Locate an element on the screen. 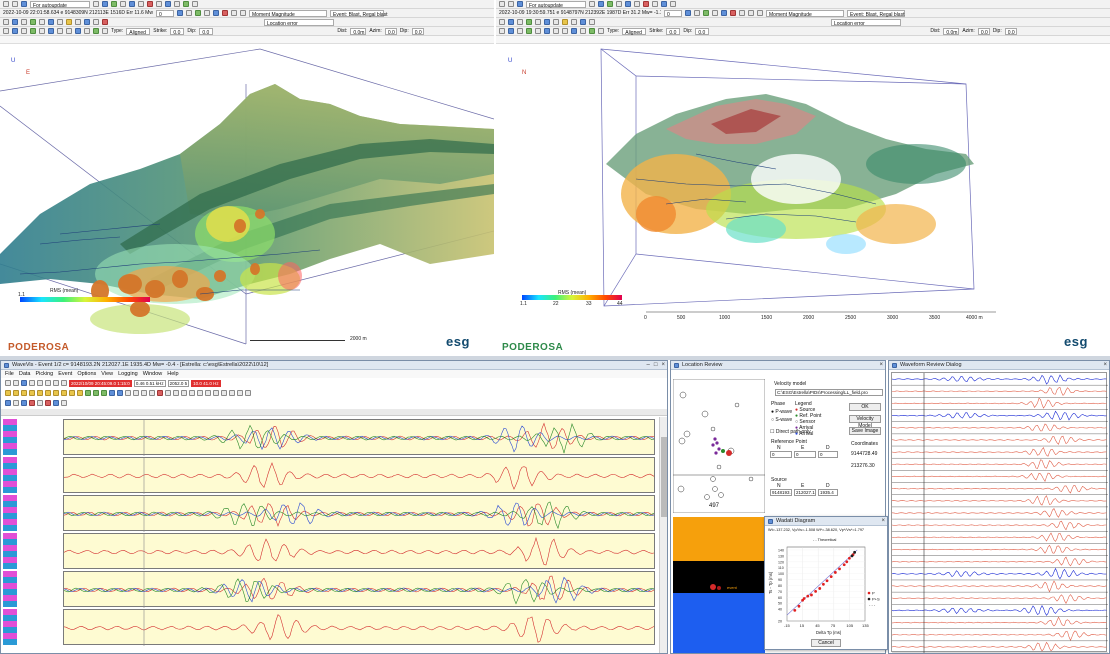 Image resolution: width=1110 pixels, height=654 pixels. open-icon is located at coordinates (502, 4).